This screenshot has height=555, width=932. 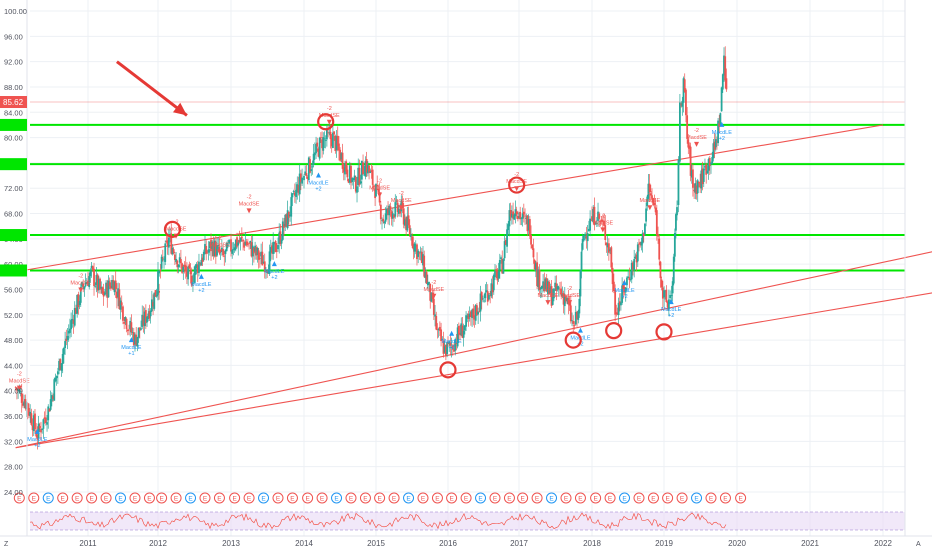 I want to click on oscillator-pane, so click(x=467, y=521).